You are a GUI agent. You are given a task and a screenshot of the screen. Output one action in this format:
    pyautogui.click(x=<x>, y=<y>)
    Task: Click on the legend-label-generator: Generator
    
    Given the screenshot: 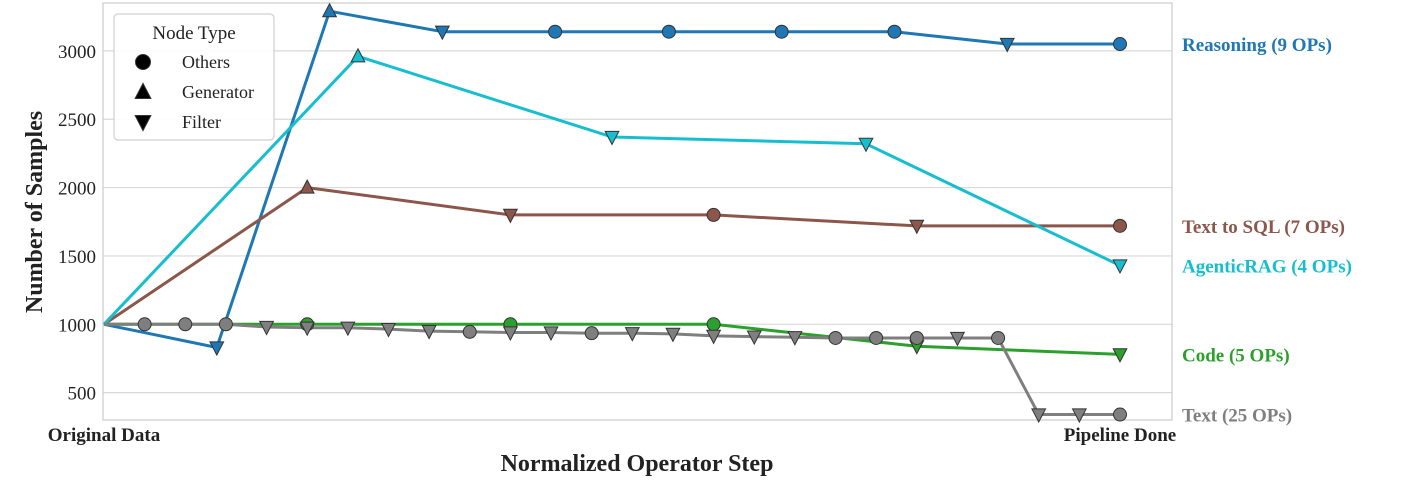 What is the action you would take?
    pyautogui.click(x=218, y=92)
    